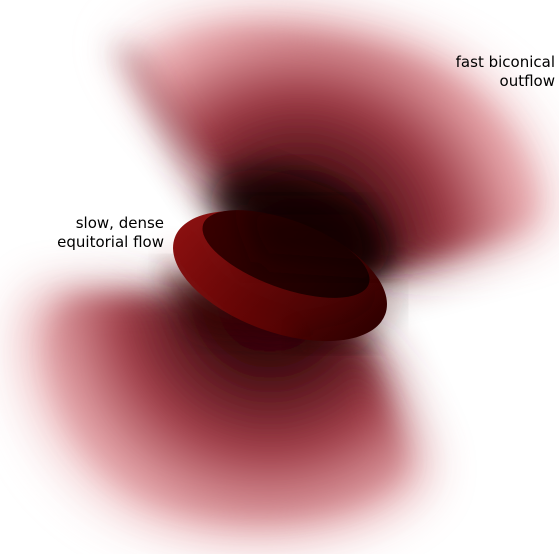  Describe the element at coordinates (527, 81) in the screenshot. I see `outflow-label-line2: outflow` at that location.